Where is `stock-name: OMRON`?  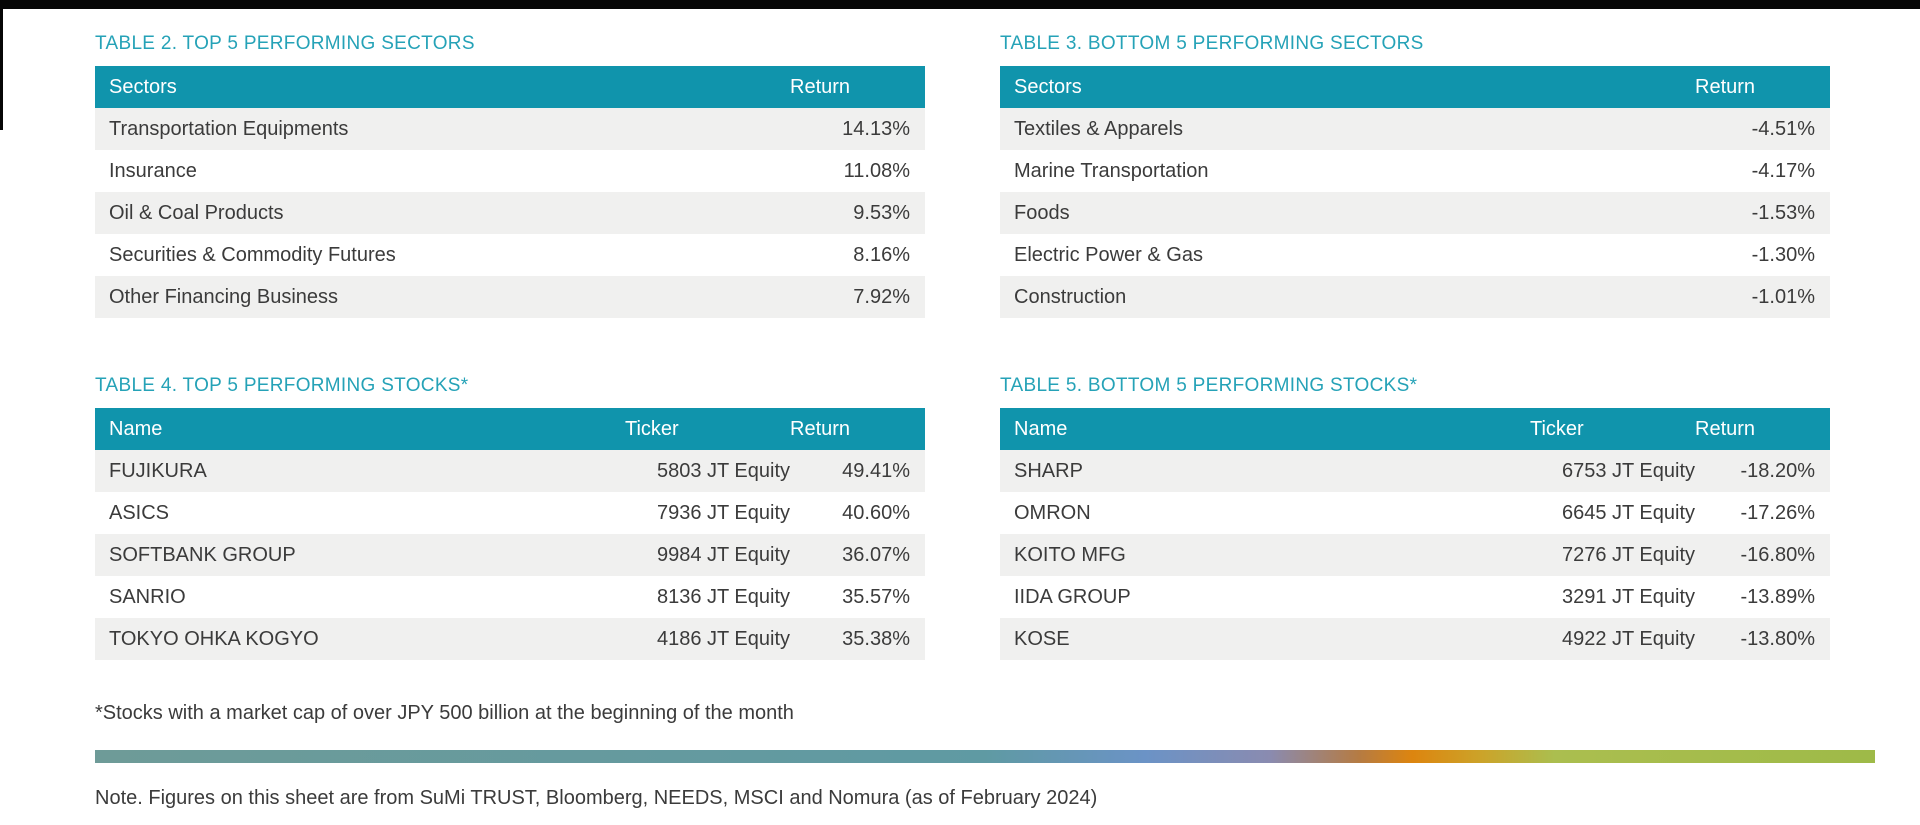
stock-name: OMRON is located at coordinates (1052, 512).